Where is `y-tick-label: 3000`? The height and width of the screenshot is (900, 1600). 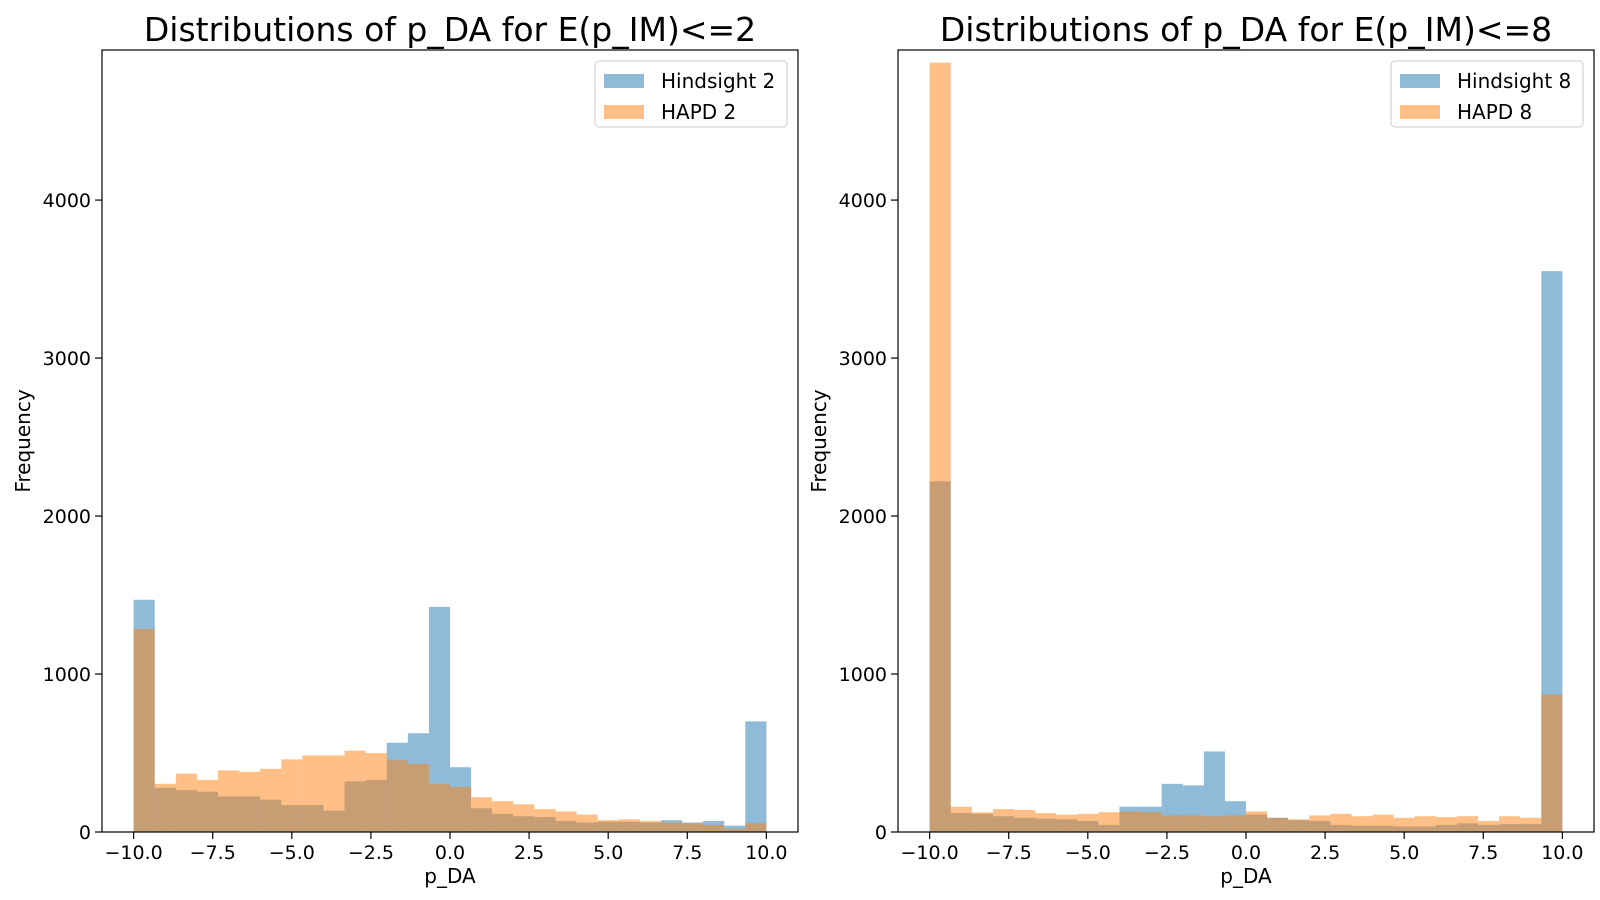
y-tick-label: 3000 is located at coordinates (863, 359).